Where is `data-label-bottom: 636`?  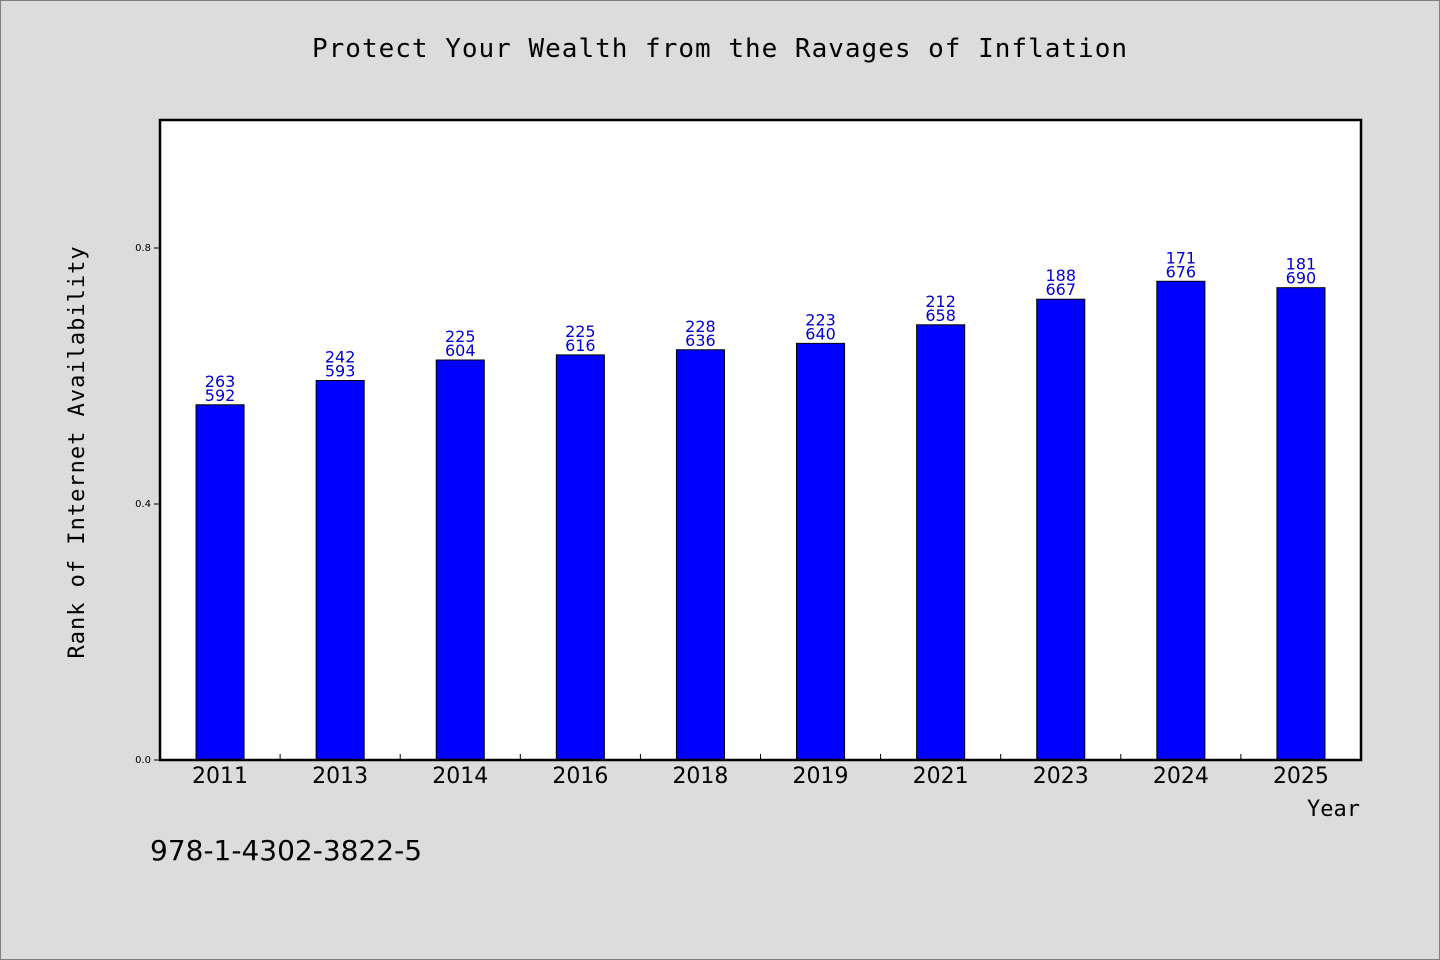 data-label-bottom: 636 is located at coordinates (700, 340).